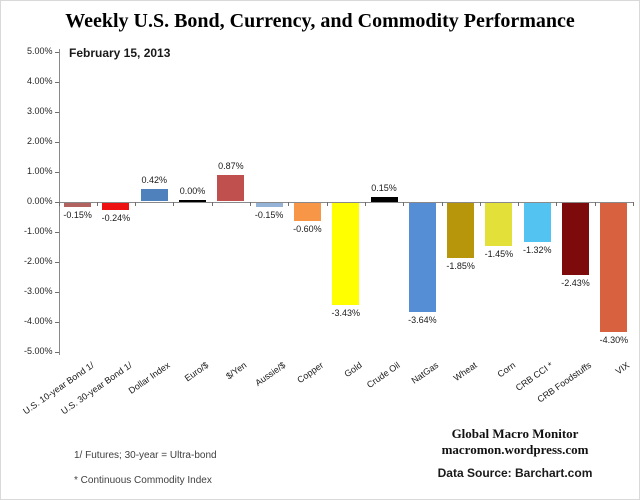 The width and height of the screenshot is (640, 500). I want to click on y-axis-tick-label: -5.00%, so click(38, 351).